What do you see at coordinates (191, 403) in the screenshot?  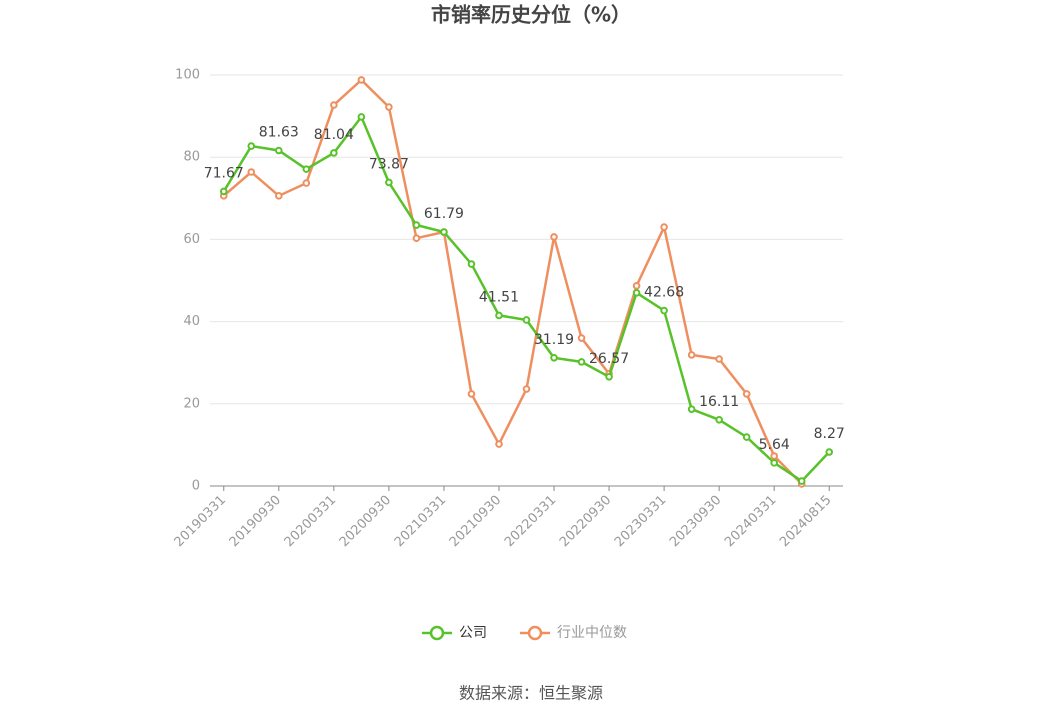 I see `y-tick-label: 20` at bounding box center [191, 403].